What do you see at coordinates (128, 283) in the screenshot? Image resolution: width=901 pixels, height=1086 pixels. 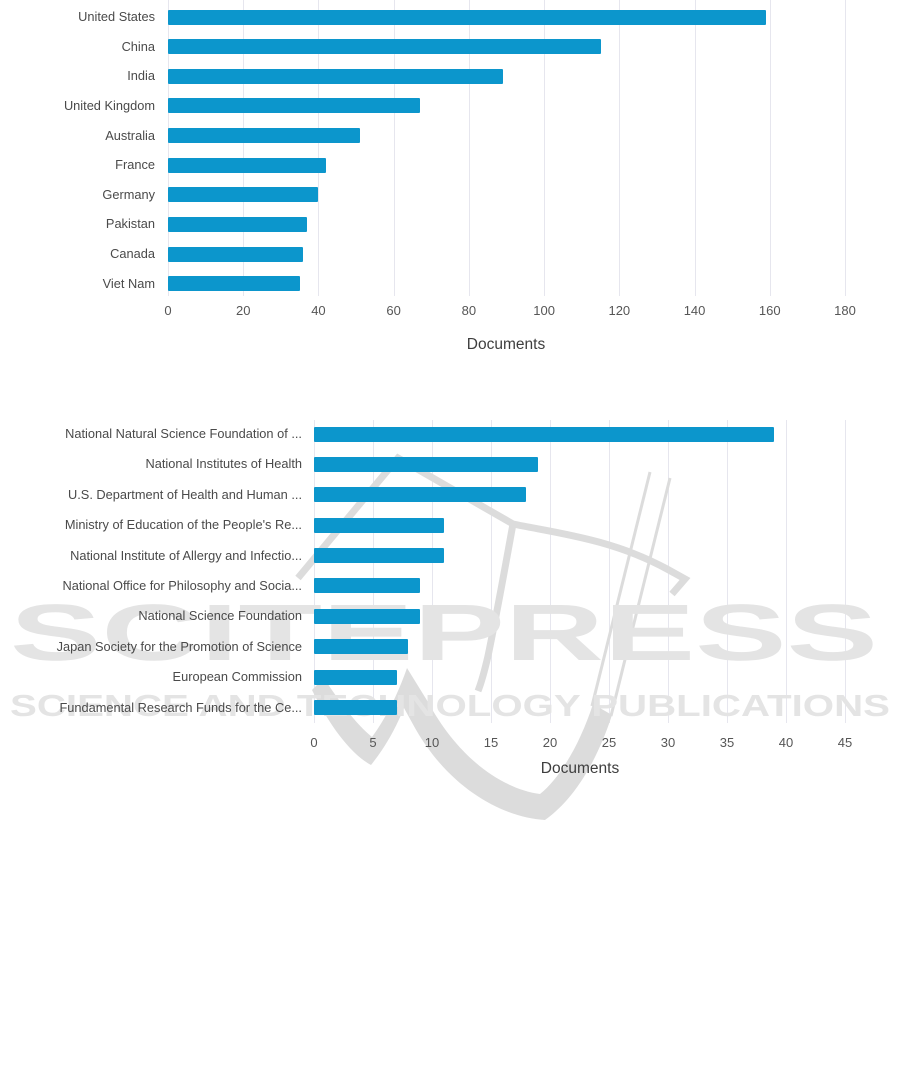 I see `category-label: Viet Nam` at bounding box center [128, 283].